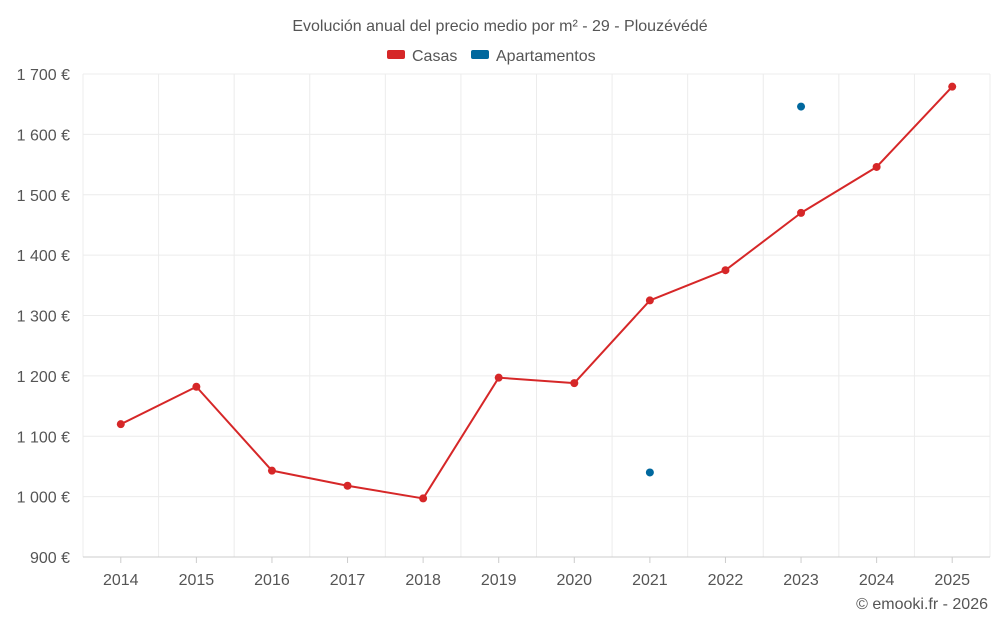 This screenshot has width=1000, height=625. Describe the element at coordinates (650, 580) in the screenshot. I see `x-tick-label: 2021` at that location.